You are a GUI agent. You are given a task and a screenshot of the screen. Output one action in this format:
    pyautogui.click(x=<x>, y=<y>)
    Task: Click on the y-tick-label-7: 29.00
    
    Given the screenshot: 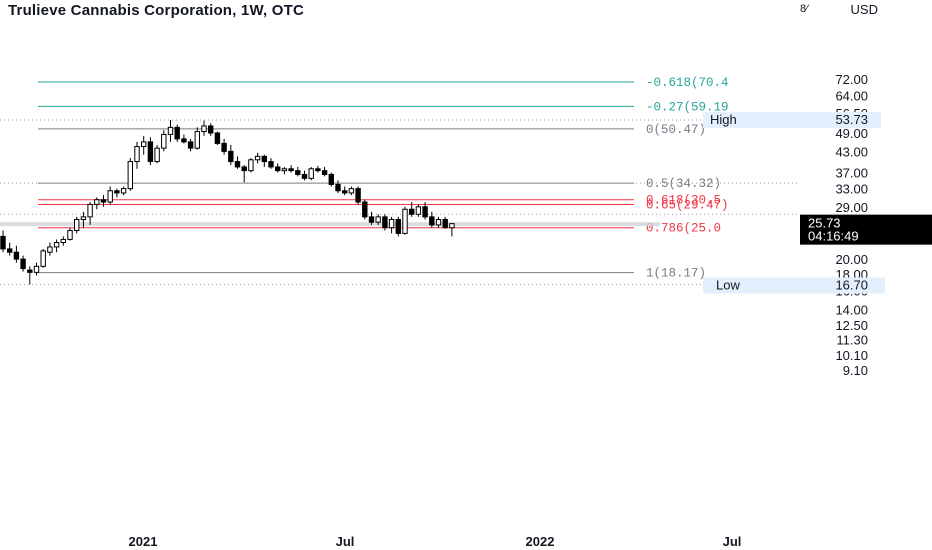 What is the action you would take?
    pyautogui.click(x=851, y=207)
    